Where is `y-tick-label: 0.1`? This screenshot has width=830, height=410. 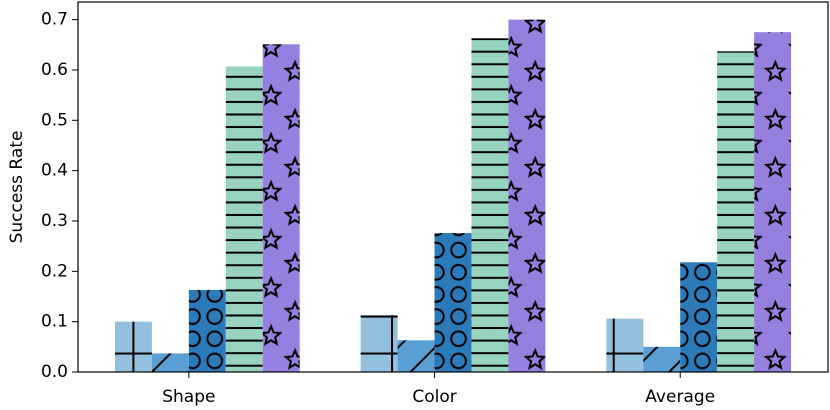 y-tick-label: 0.1 is located at coordinates (54, 322).